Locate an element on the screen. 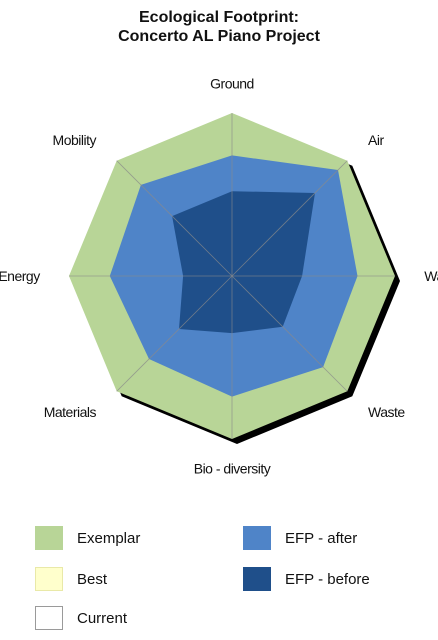 This screenshot has height=640, width=438. axis-label-ground: Ground is located at coordinates (232, 84).